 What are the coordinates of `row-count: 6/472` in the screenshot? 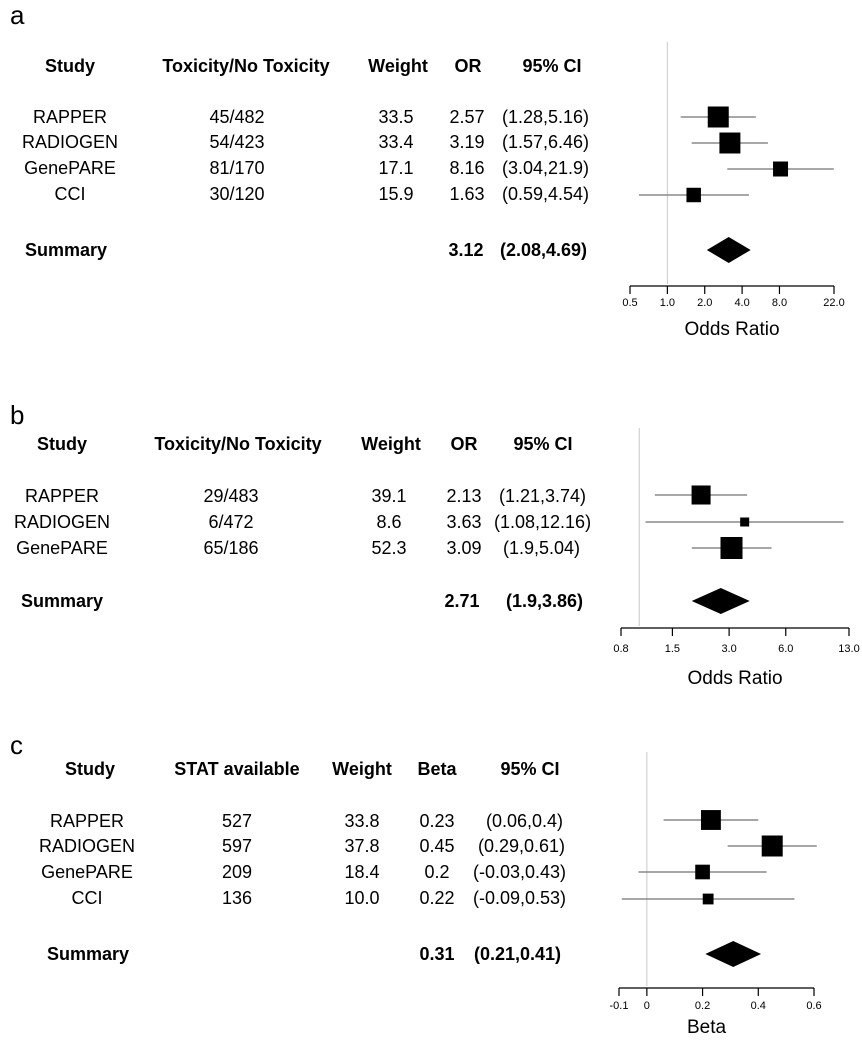 It's located at (231, 522).